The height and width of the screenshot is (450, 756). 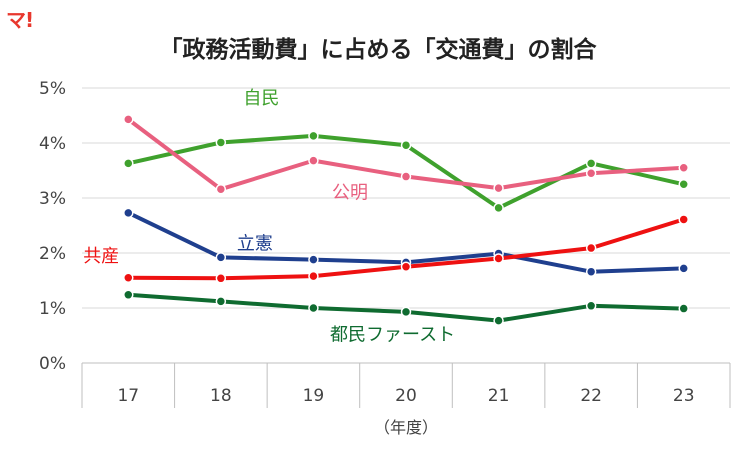 I want to click on y-tick-label: 0%, so click(x=52, y=364).